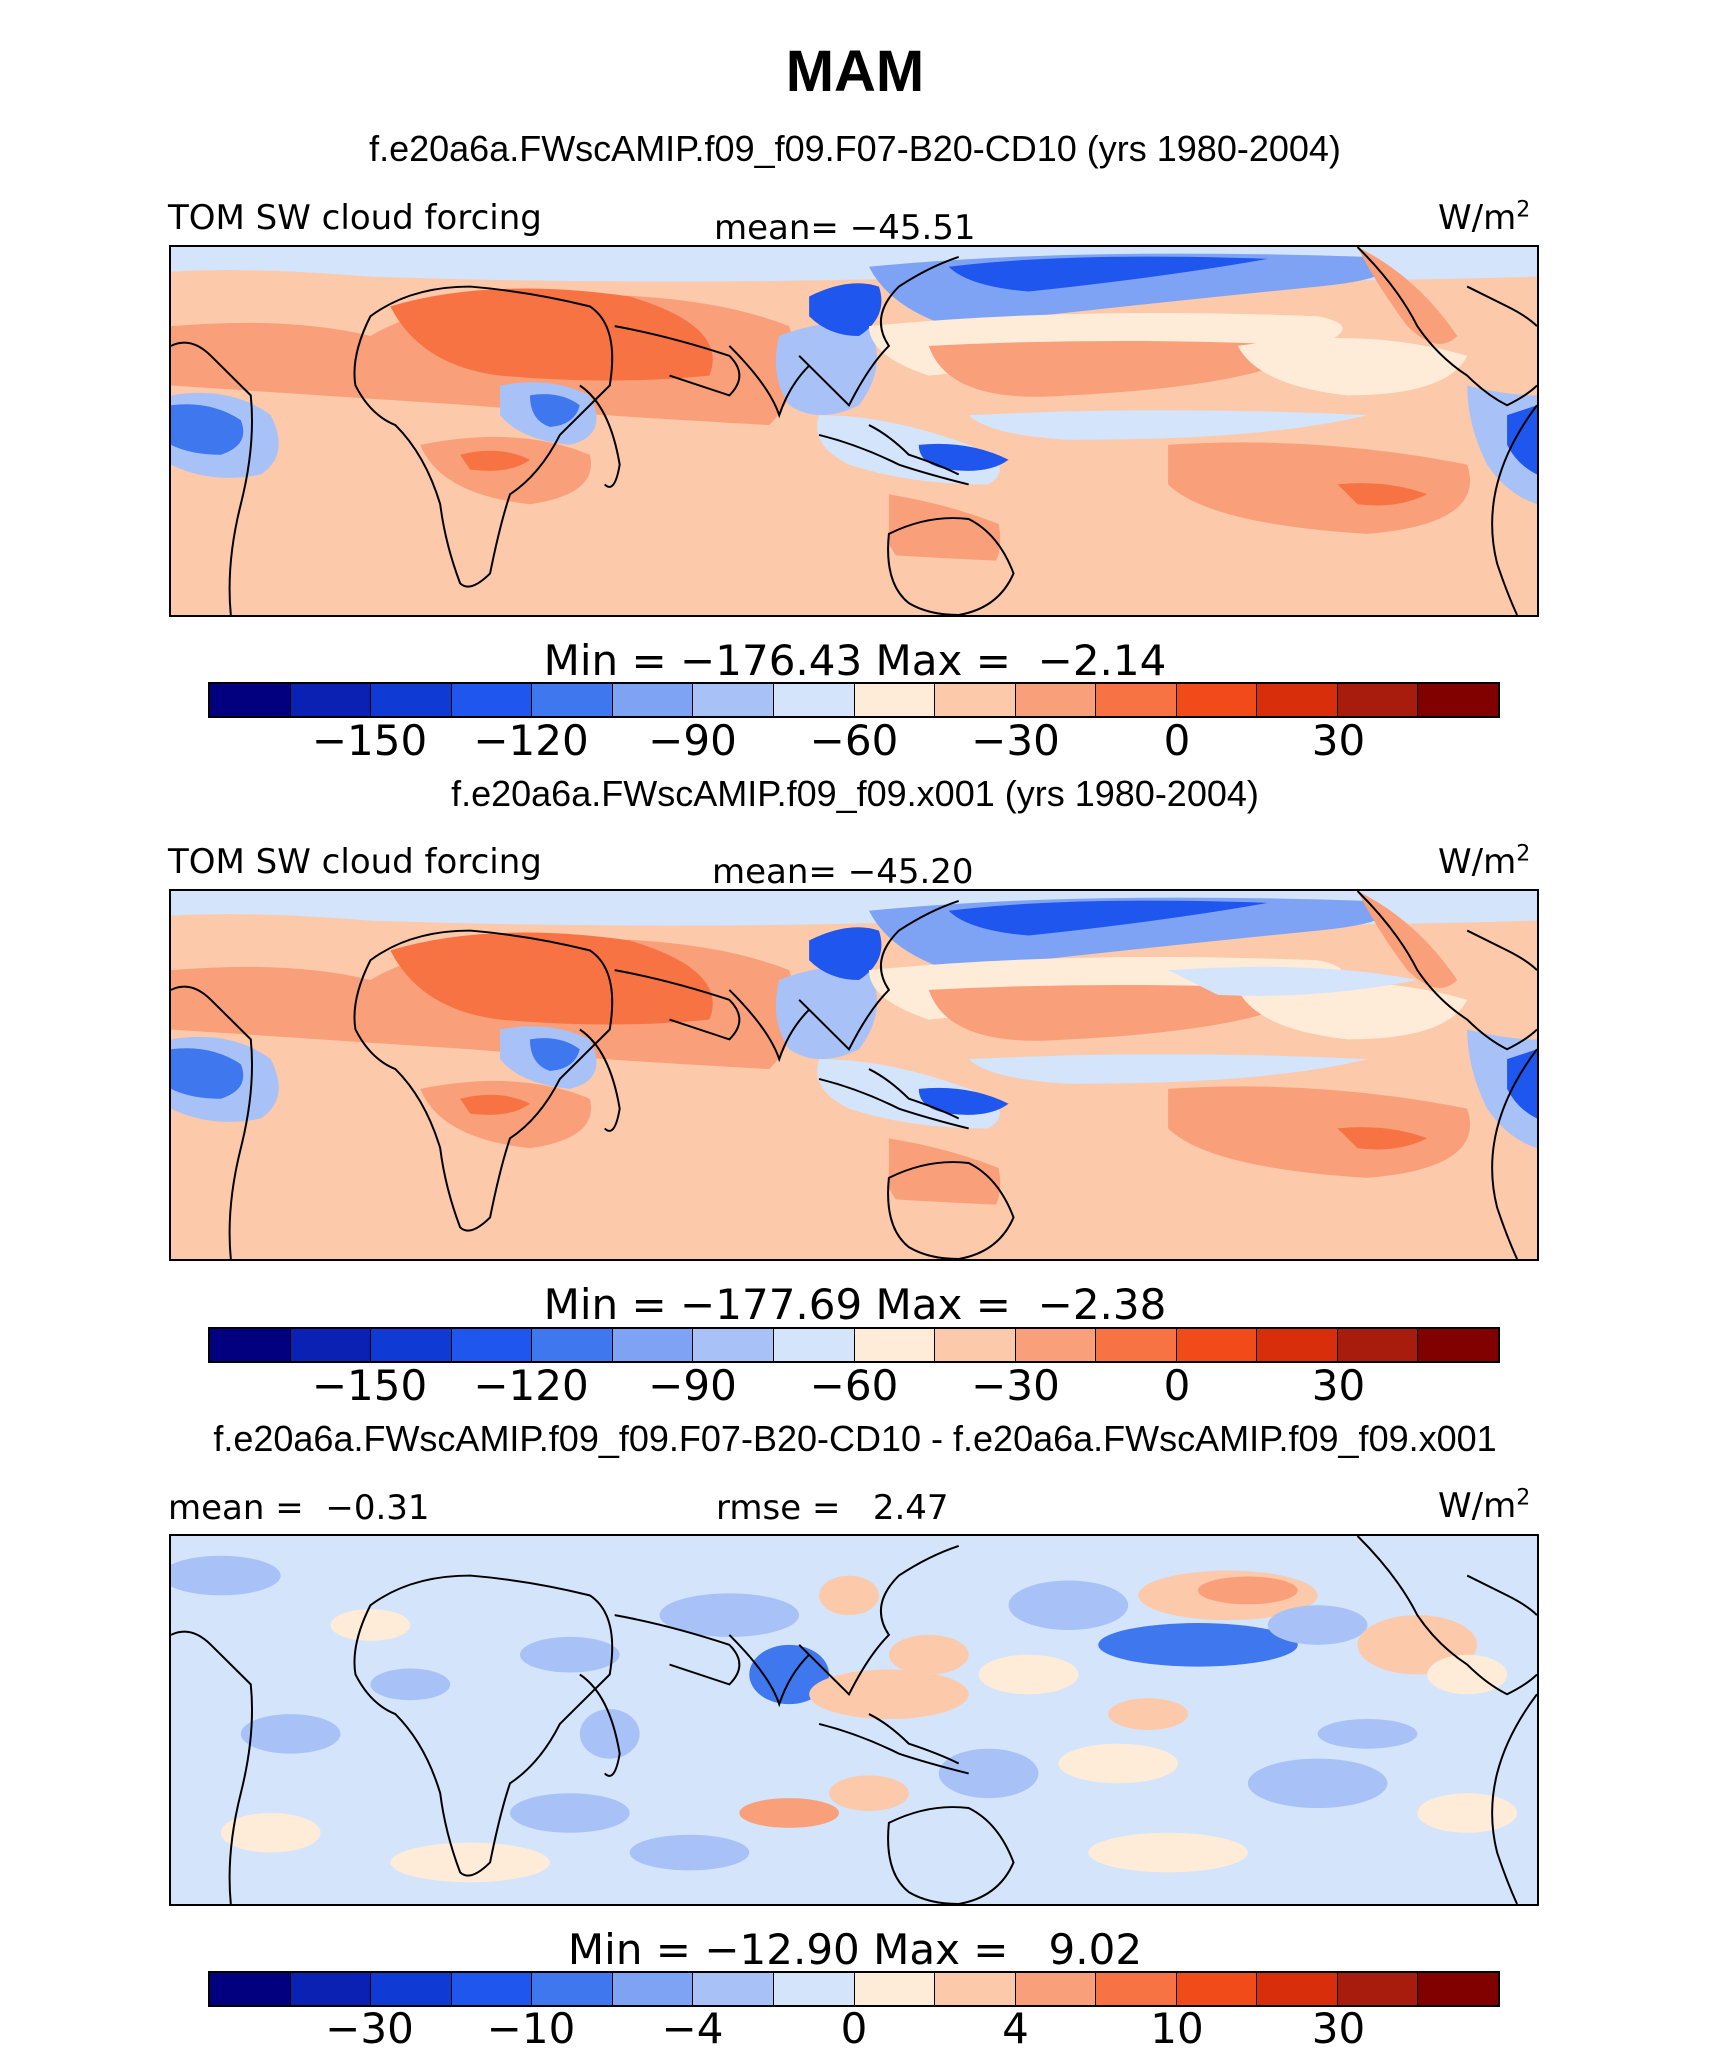 Image resolution: width=1710 pixels, height=2053 pixels. I want to click on colorbar-tick-label: −90, so click(692, 1385).